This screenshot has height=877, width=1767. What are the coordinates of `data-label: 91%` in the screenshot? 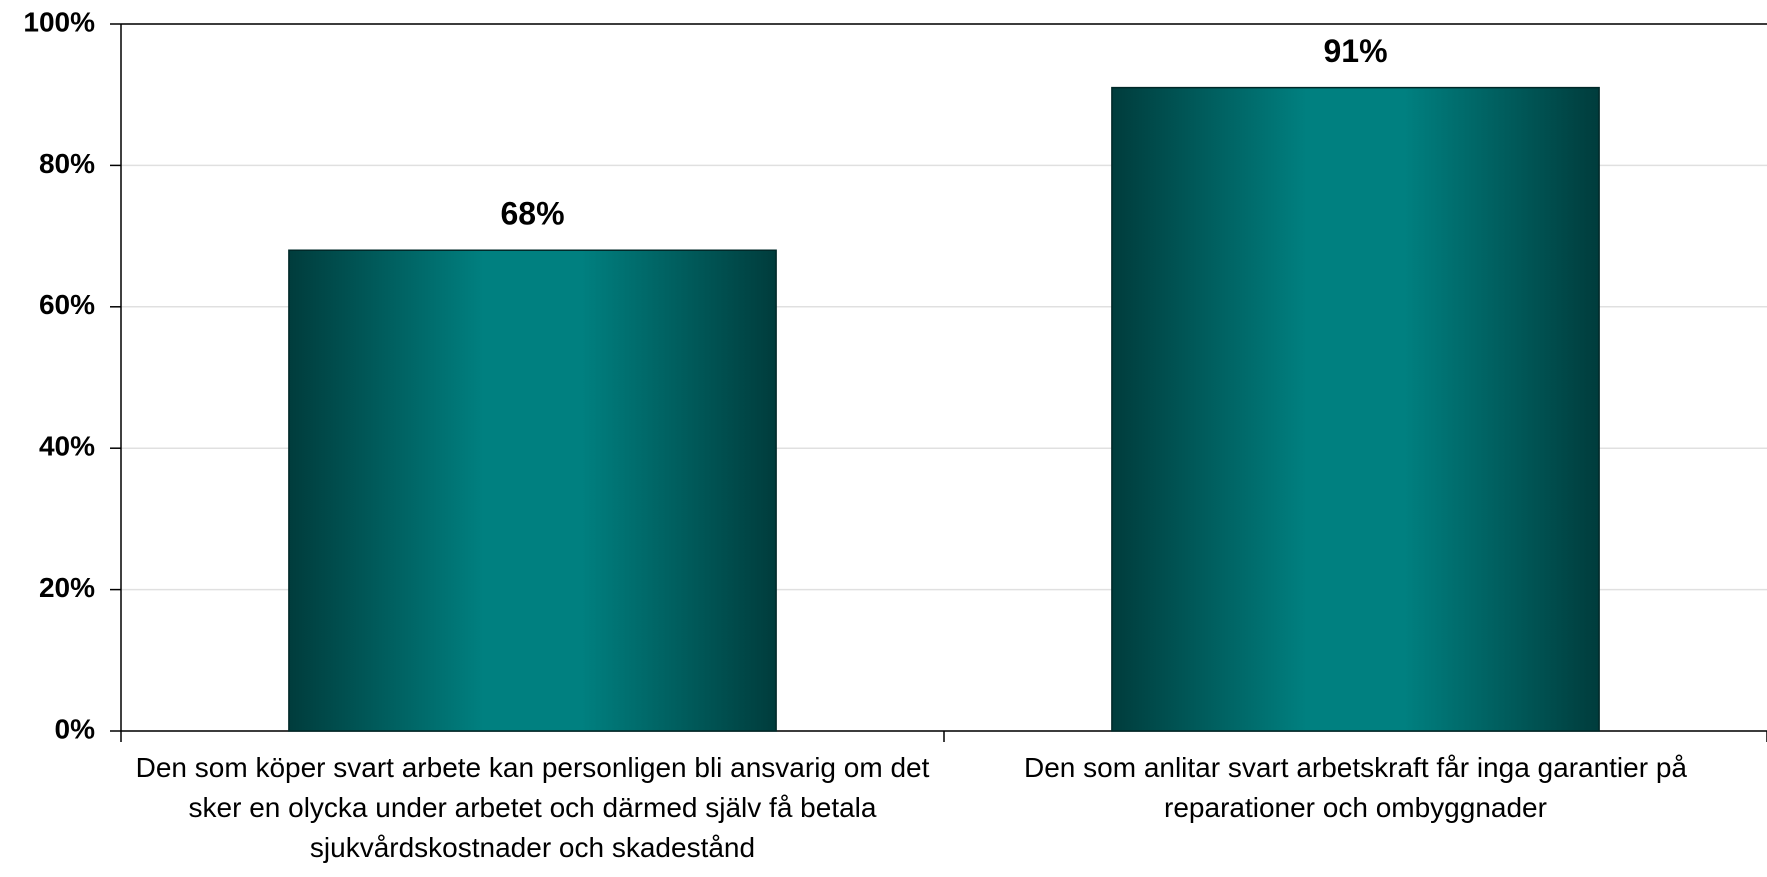 It's located at (1355, 51).